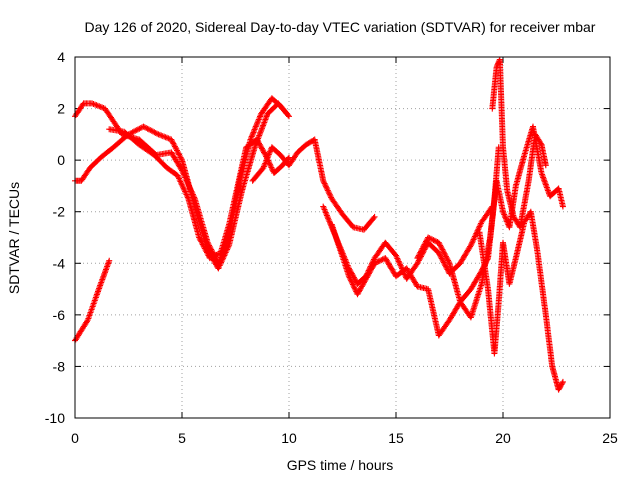 The height and width of the screenshot is (480, 640). I want to click on x-tick-label: 10, so click(289, 438).